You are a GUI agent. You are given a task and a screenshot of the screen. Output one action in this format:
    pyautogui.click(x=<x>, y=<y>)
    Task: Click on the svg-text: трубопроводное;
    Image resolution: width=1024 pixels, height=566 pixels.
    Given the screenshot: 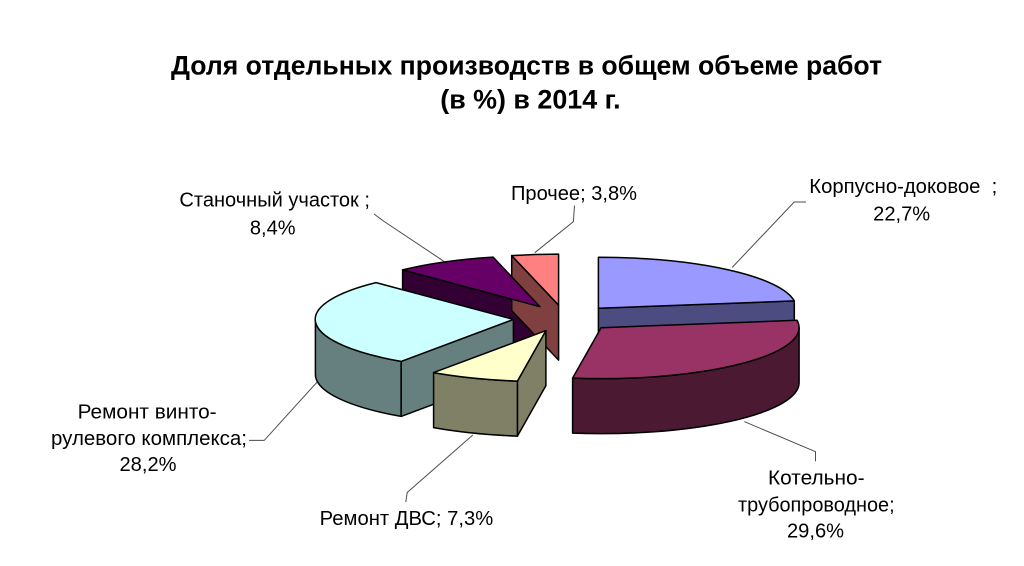 What is the action you would take?
    pyautogui.click(x=816, y=505)
    